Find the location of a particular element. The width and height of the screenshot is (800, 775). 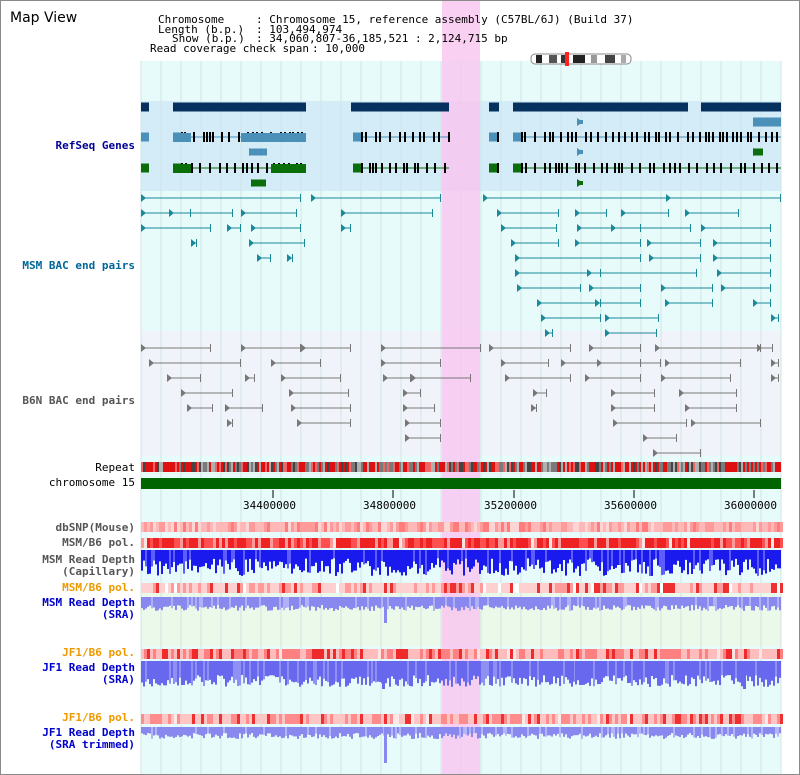

gene-body is located at coordinates (182, 168).